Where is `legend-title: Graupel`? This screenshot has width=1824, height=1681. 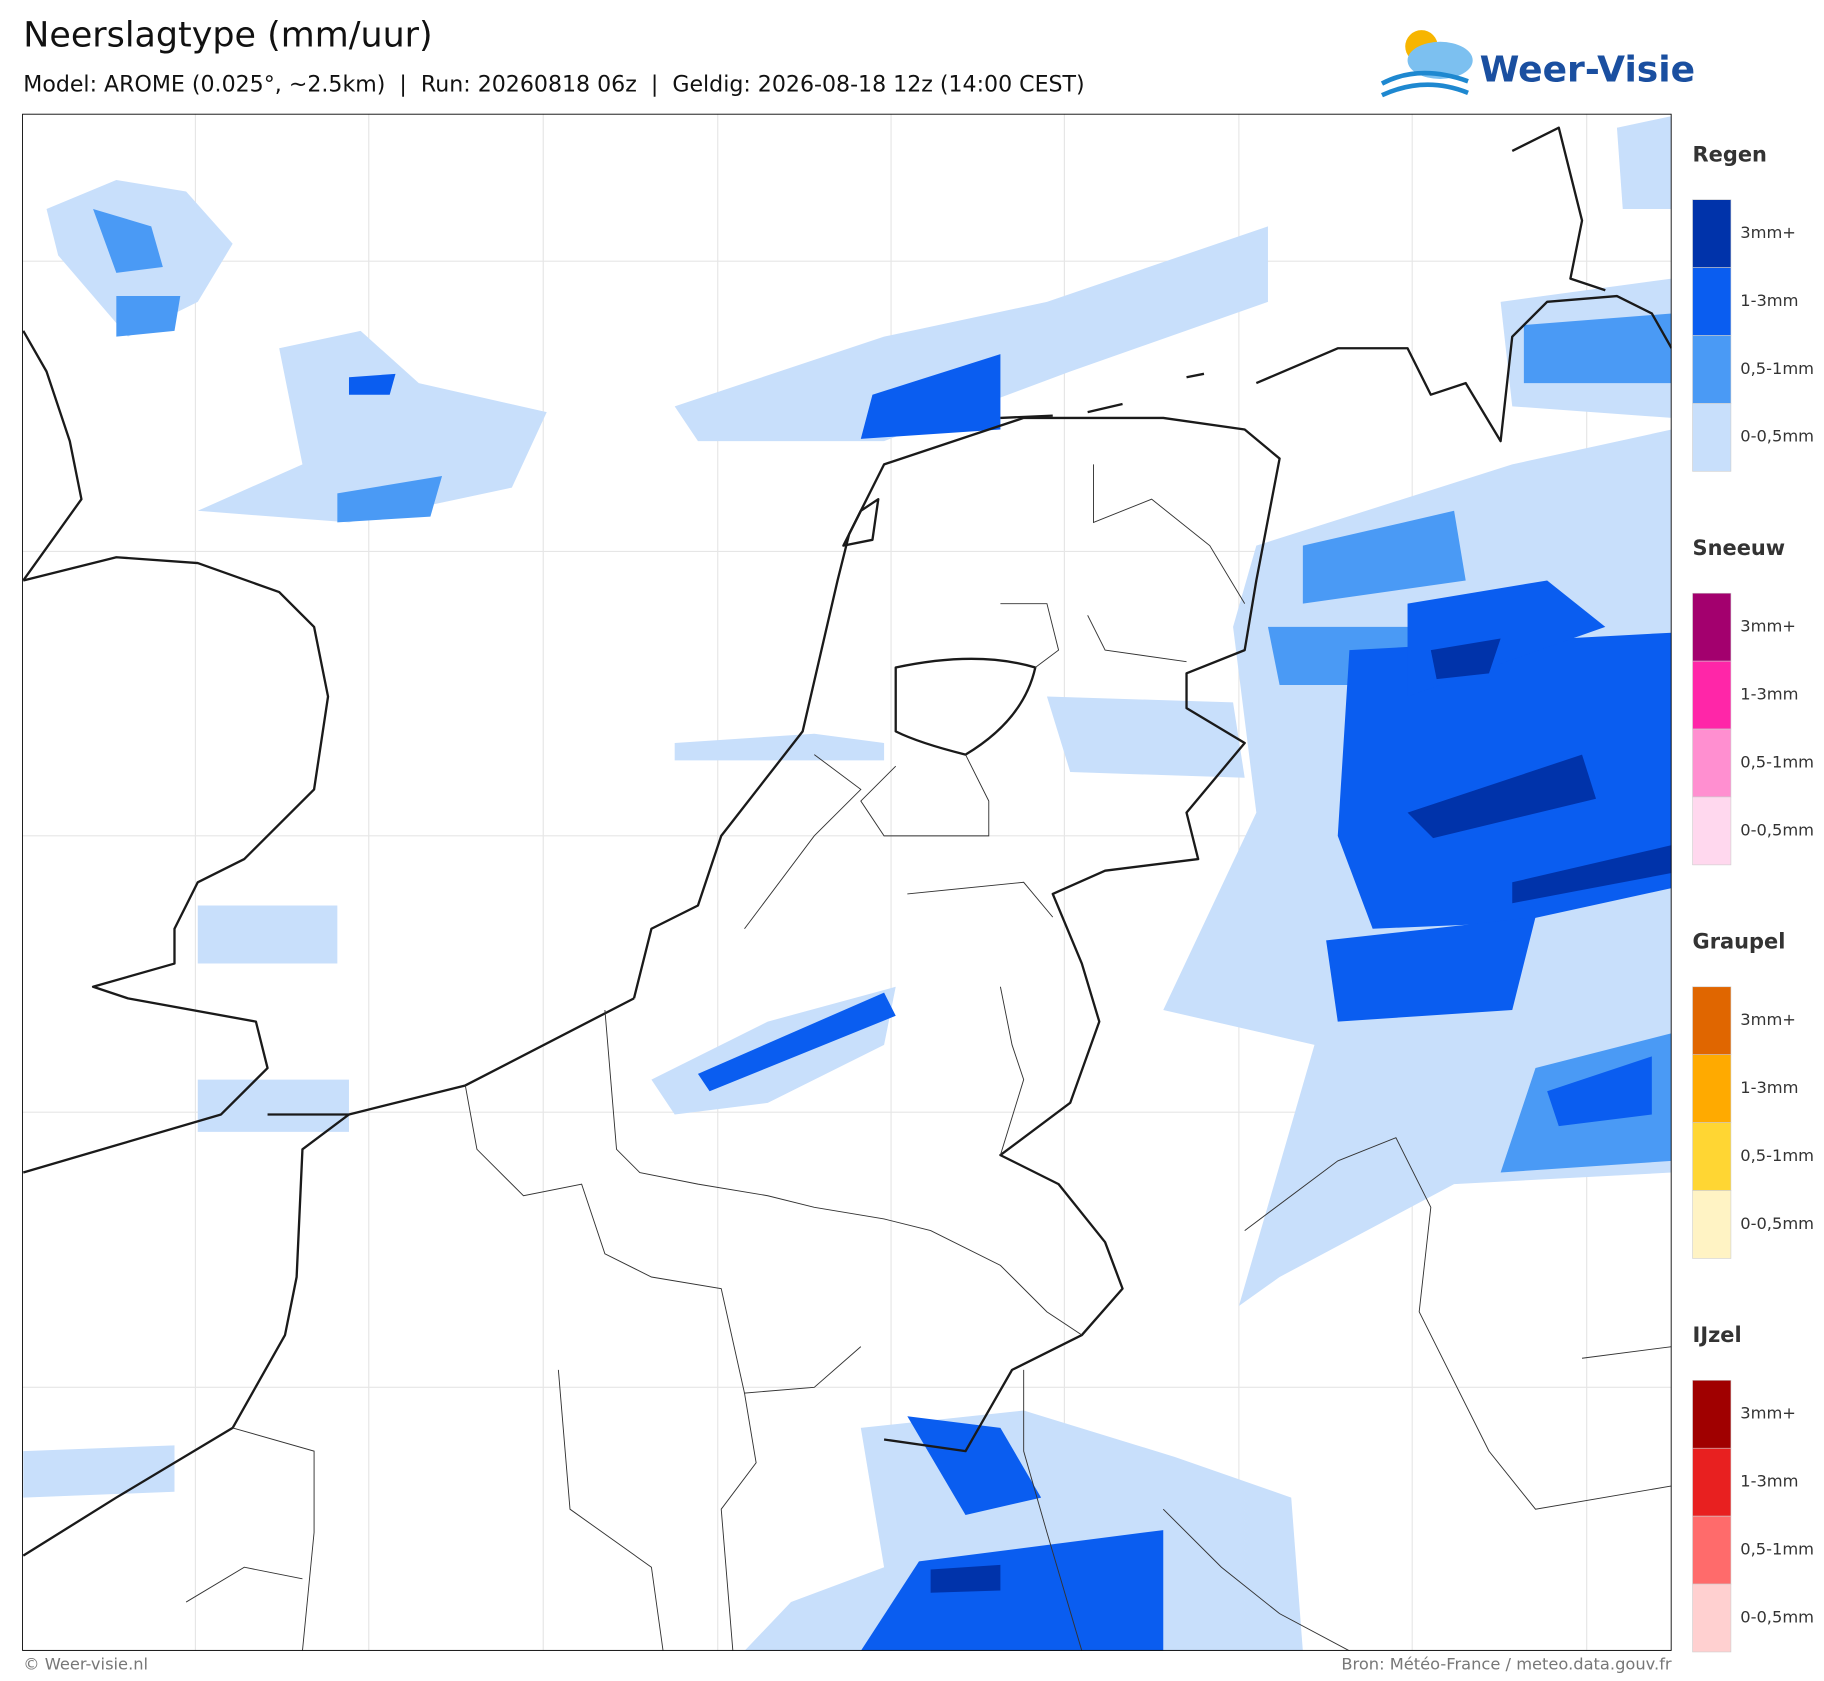 legend-title: Graupel is located at coordinates (1739, 941).